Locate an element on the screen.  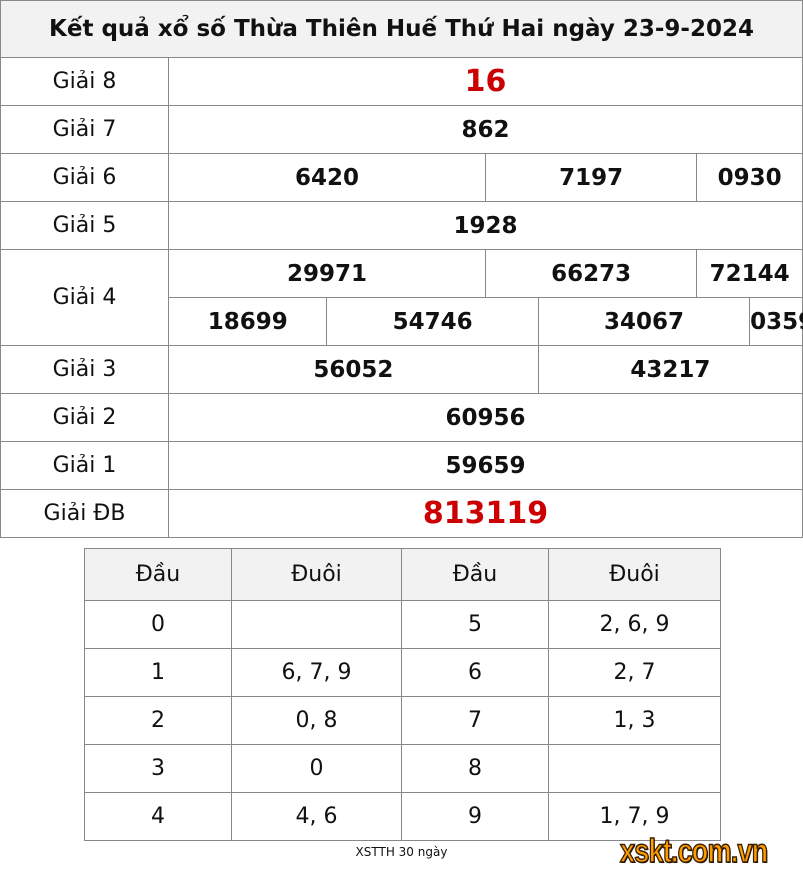
cell: 1 is located at coordinates (158, 672).